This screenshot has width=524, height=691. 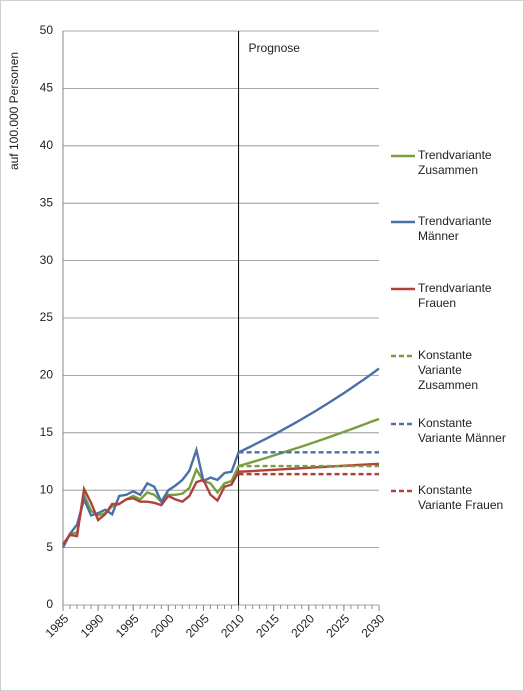 I want to click on legend-label: Konstante Variante Frauen, so click(x=461, y=497).